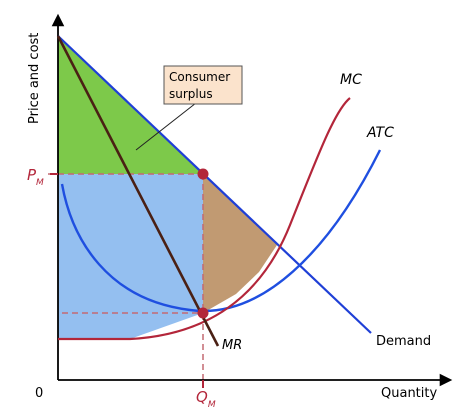  Describe the element at coordinates (232, 345) in the screenshot. I see `mr-label: MR` at that location.